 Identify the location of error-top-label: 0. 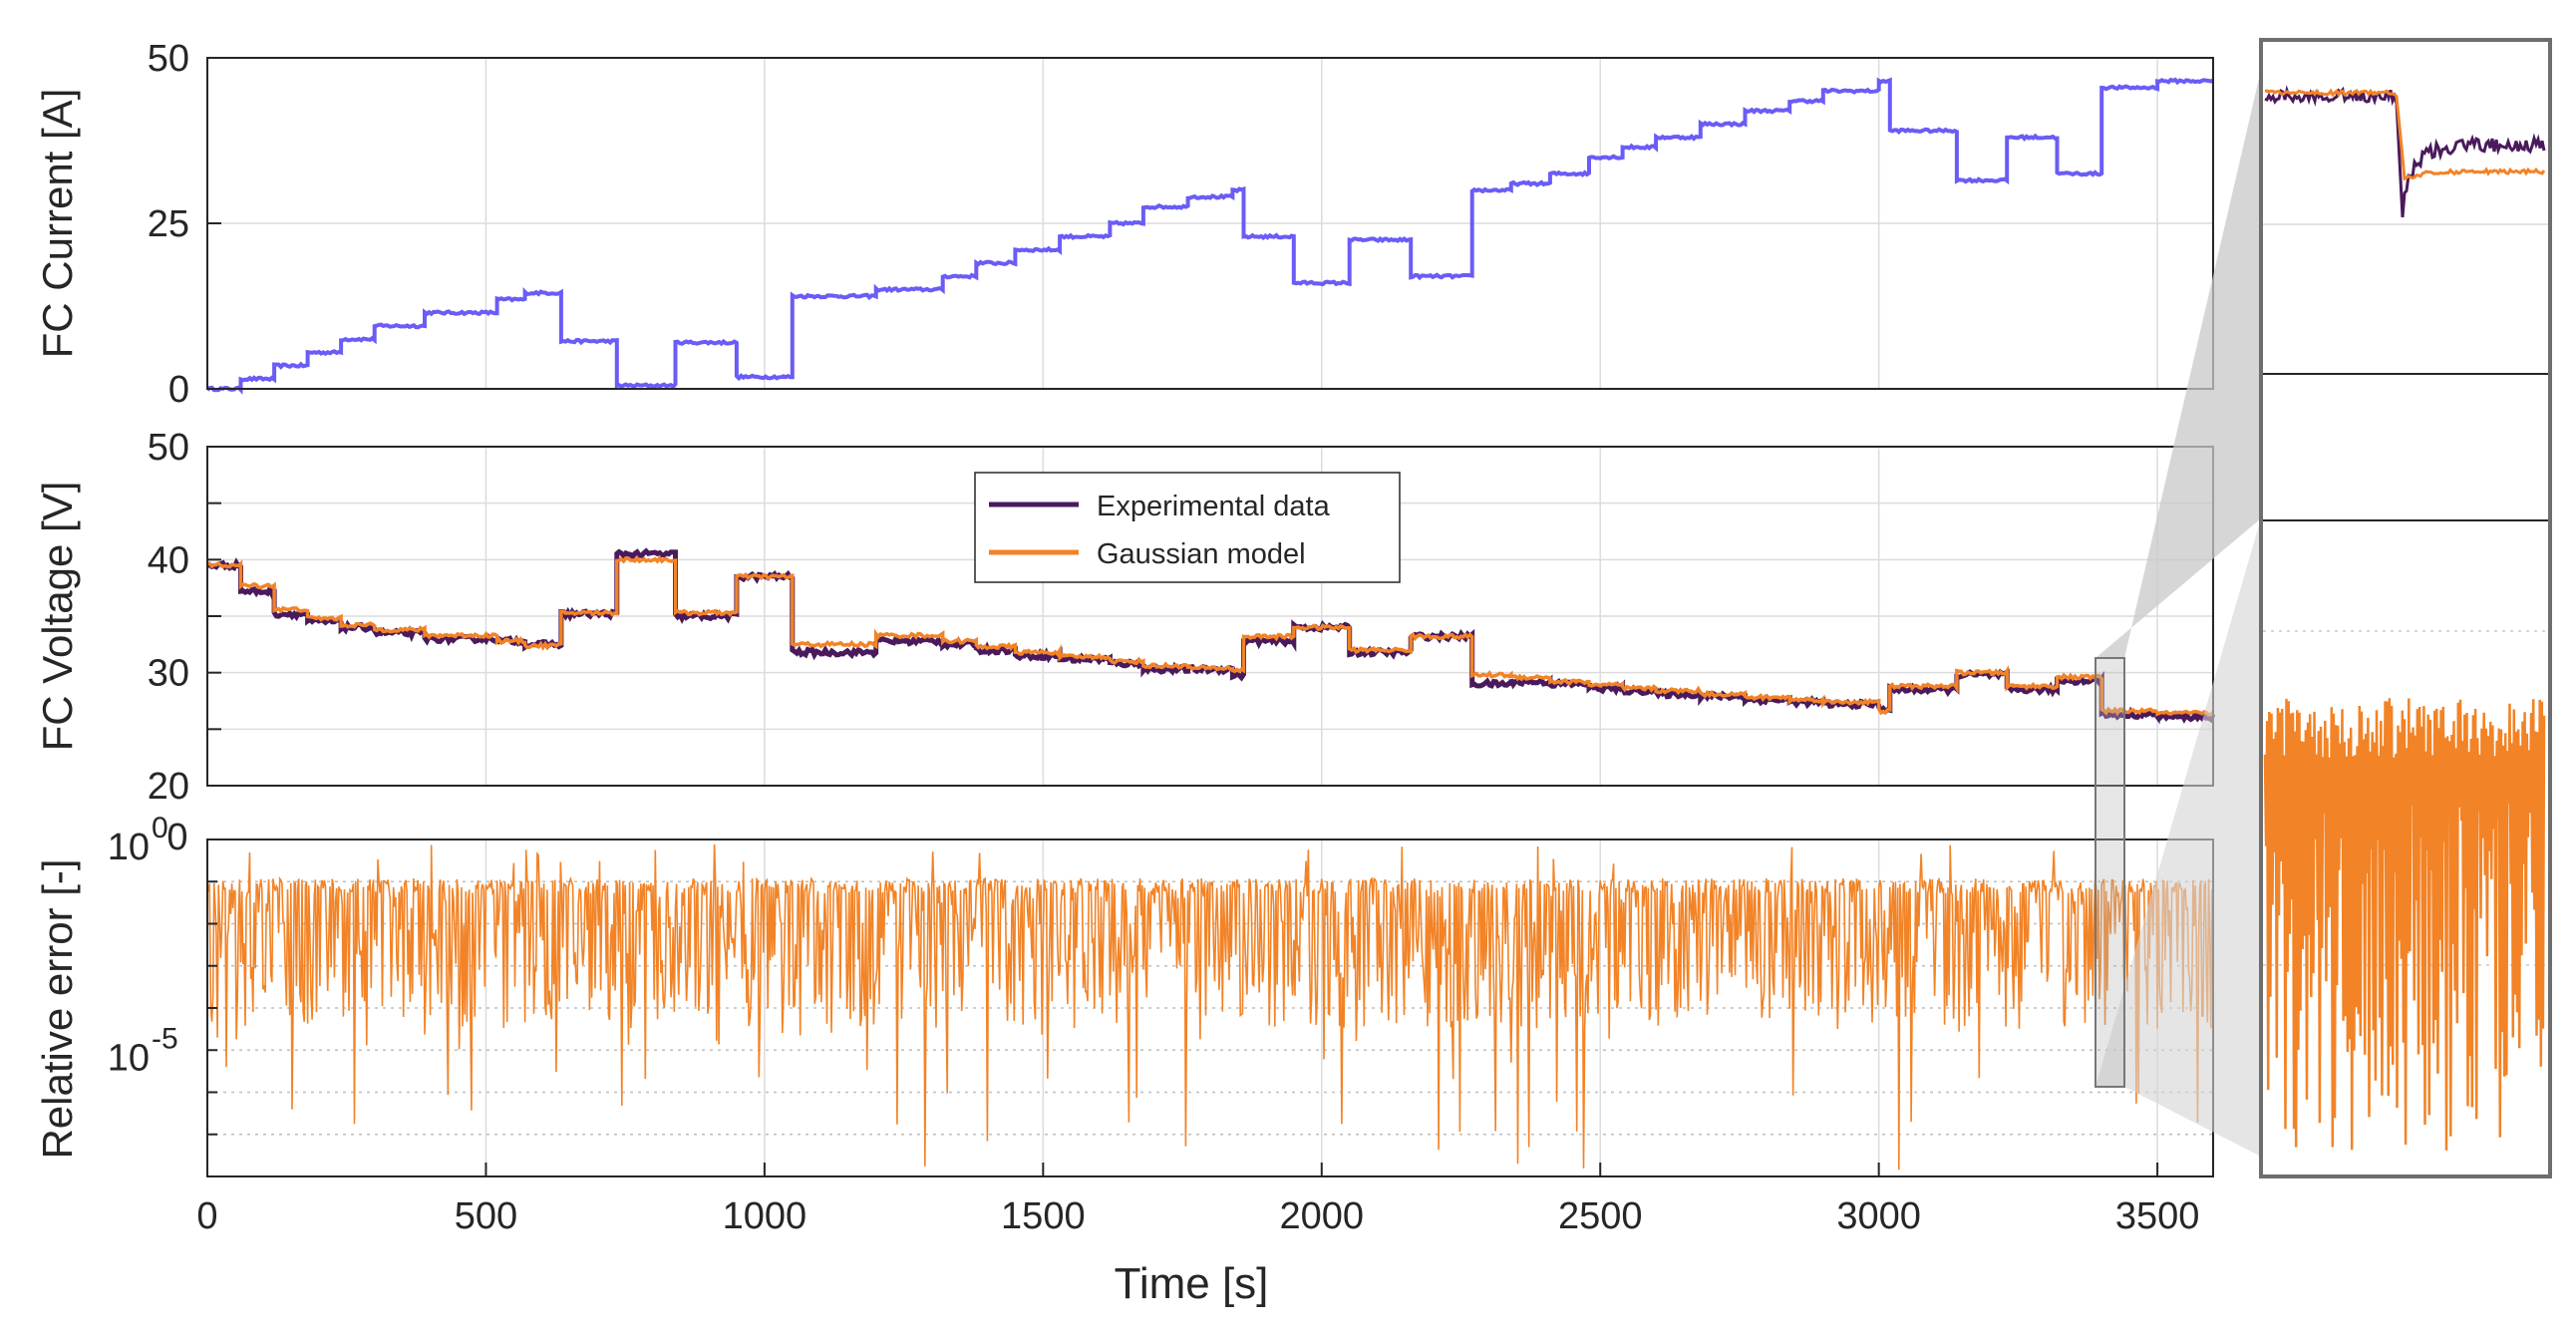
(176, 837).